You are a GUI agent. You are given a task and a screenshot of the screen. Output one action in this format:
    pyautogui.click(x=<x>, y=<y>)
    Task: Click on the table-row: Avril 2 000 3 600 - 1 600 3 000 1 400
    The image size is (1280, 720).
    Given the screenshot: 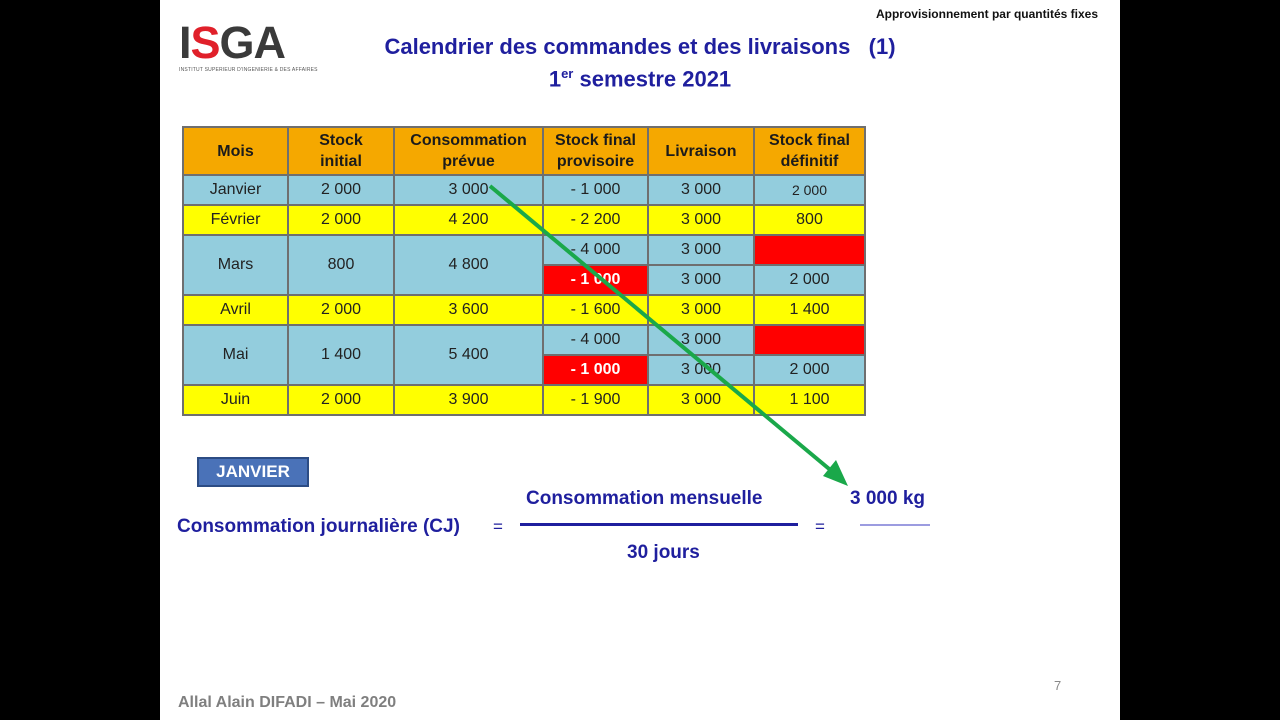 What is the action you would take?
    pyautogui.click(x=524, y=310)
    